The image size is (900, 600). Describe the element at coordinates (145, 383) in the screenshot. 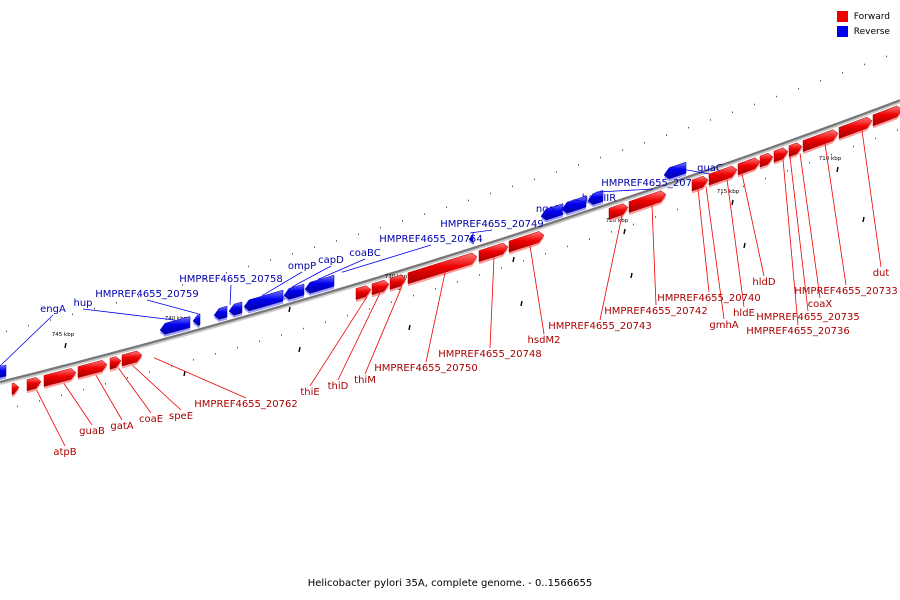

I see `gene-speE` at that location.